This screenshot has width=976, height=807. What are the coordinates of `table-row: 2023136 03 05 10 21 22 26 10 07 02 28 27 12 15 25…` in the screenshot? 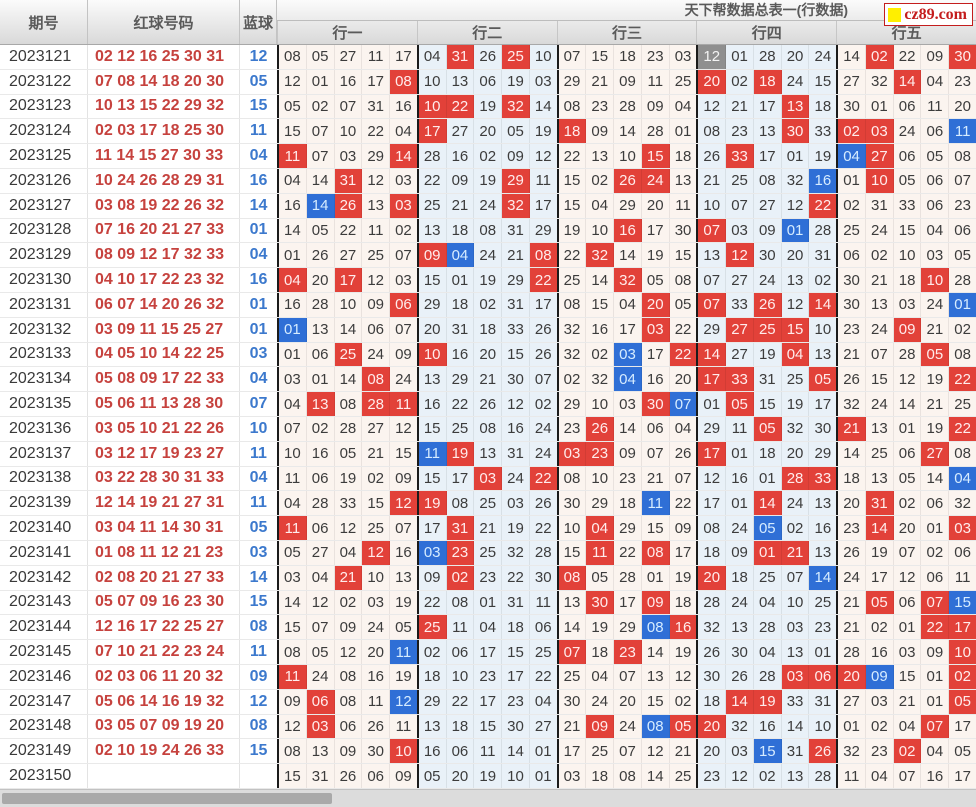 It's located at (488, 429).